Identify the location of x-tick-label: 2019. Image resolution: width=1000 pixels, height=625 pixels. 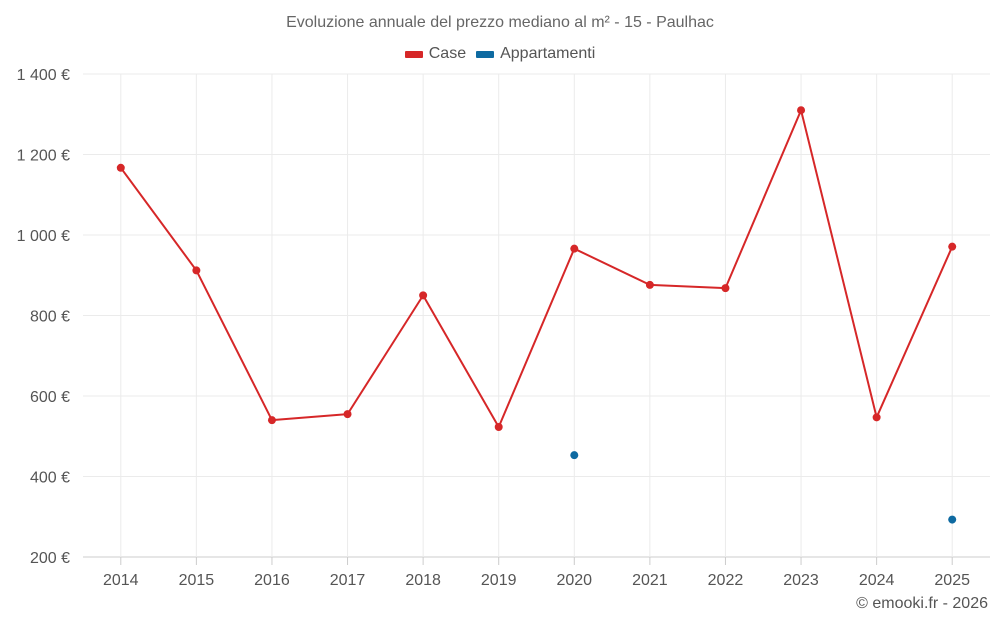
(499, 580).